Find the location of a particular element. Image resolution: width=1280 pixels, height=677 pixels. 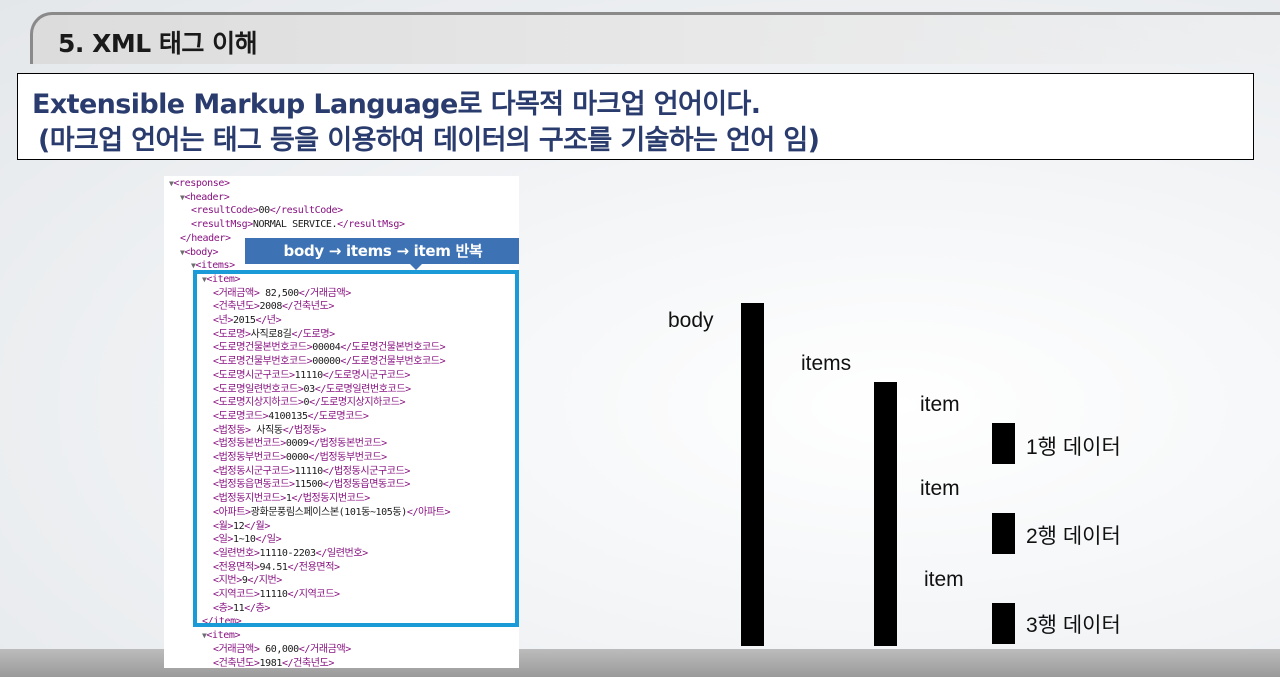

xml-line: <도로명코드>4100135</도로명코드> is located at coordinates (291, 416).